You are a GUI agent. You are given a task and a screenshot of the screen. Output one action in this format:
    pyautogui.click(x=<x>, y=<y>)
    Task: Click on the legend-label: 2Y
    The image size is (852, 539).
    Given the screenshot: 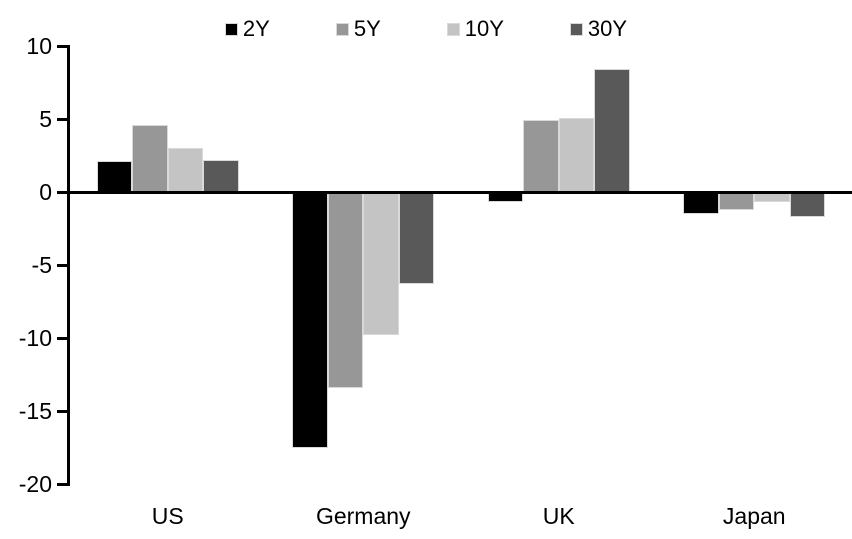 What is the action you would take?
    pyautogui.click(x=256, y=28)
    